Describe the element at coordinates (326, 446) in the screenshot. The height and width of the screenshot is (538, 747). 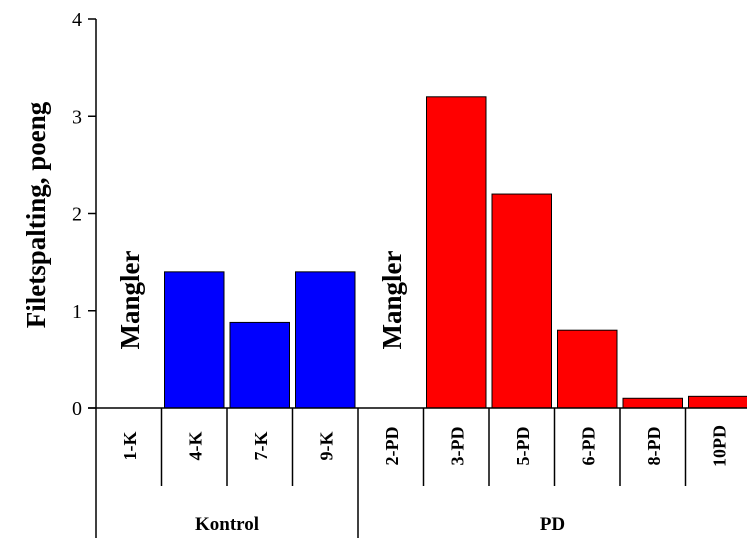
I see `category-label-9-K: 9-K` at that location.